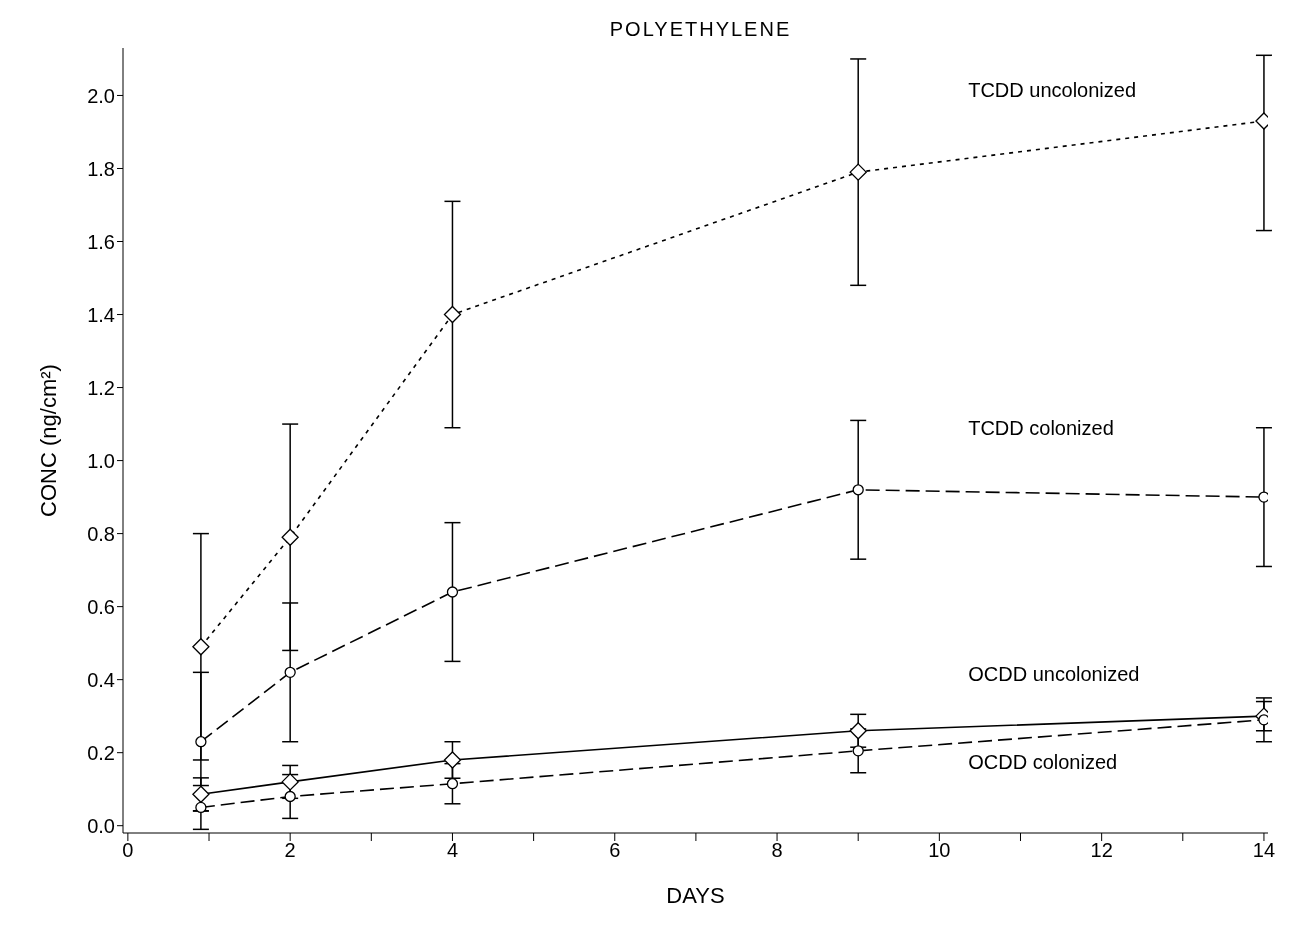 The width and height of the screenshot is (1300, 941). Describe the element at coordinates (1054, 673) in the screenshot. I see `series-label: OCDD uncolonized` at that location.